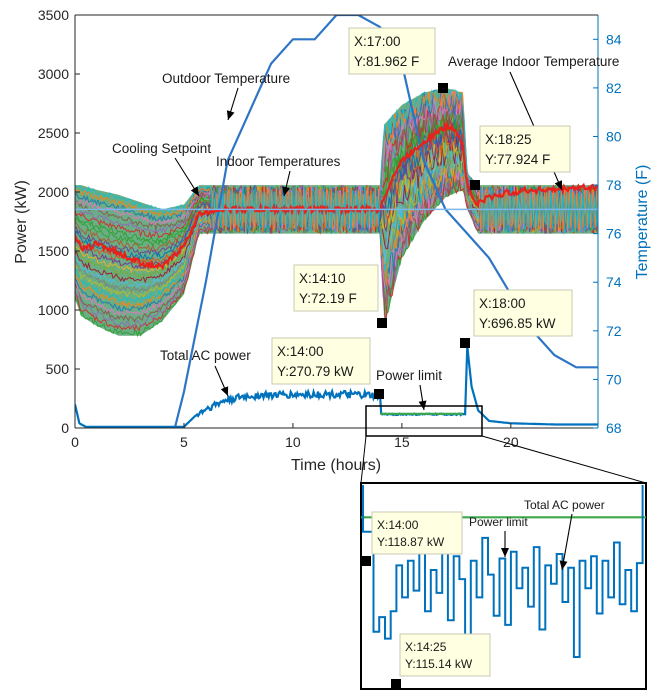 This screenshot has width=653, height=694. What do you see at coordinates (511, 442) in the screenshot?
I see `x-tick-label: 20` at bounding box center [511, 442].